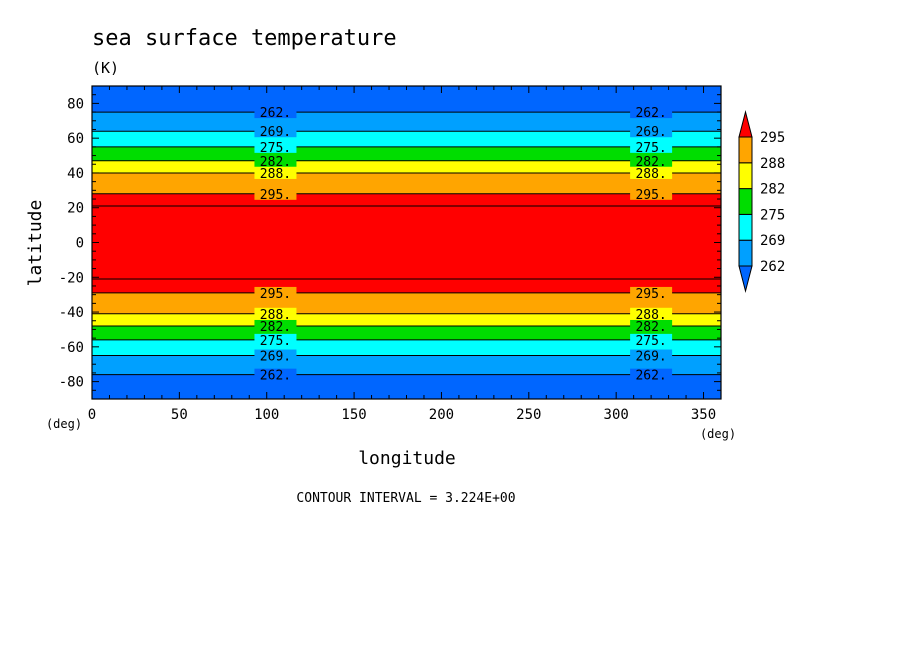 The width and height of the screenshot is (904, 654). Describe the element at coordinates (405, 498) in the screenshot. I see `contour-interval-note: CONTOUR INTERVAL = 3.224E+00` at that location.